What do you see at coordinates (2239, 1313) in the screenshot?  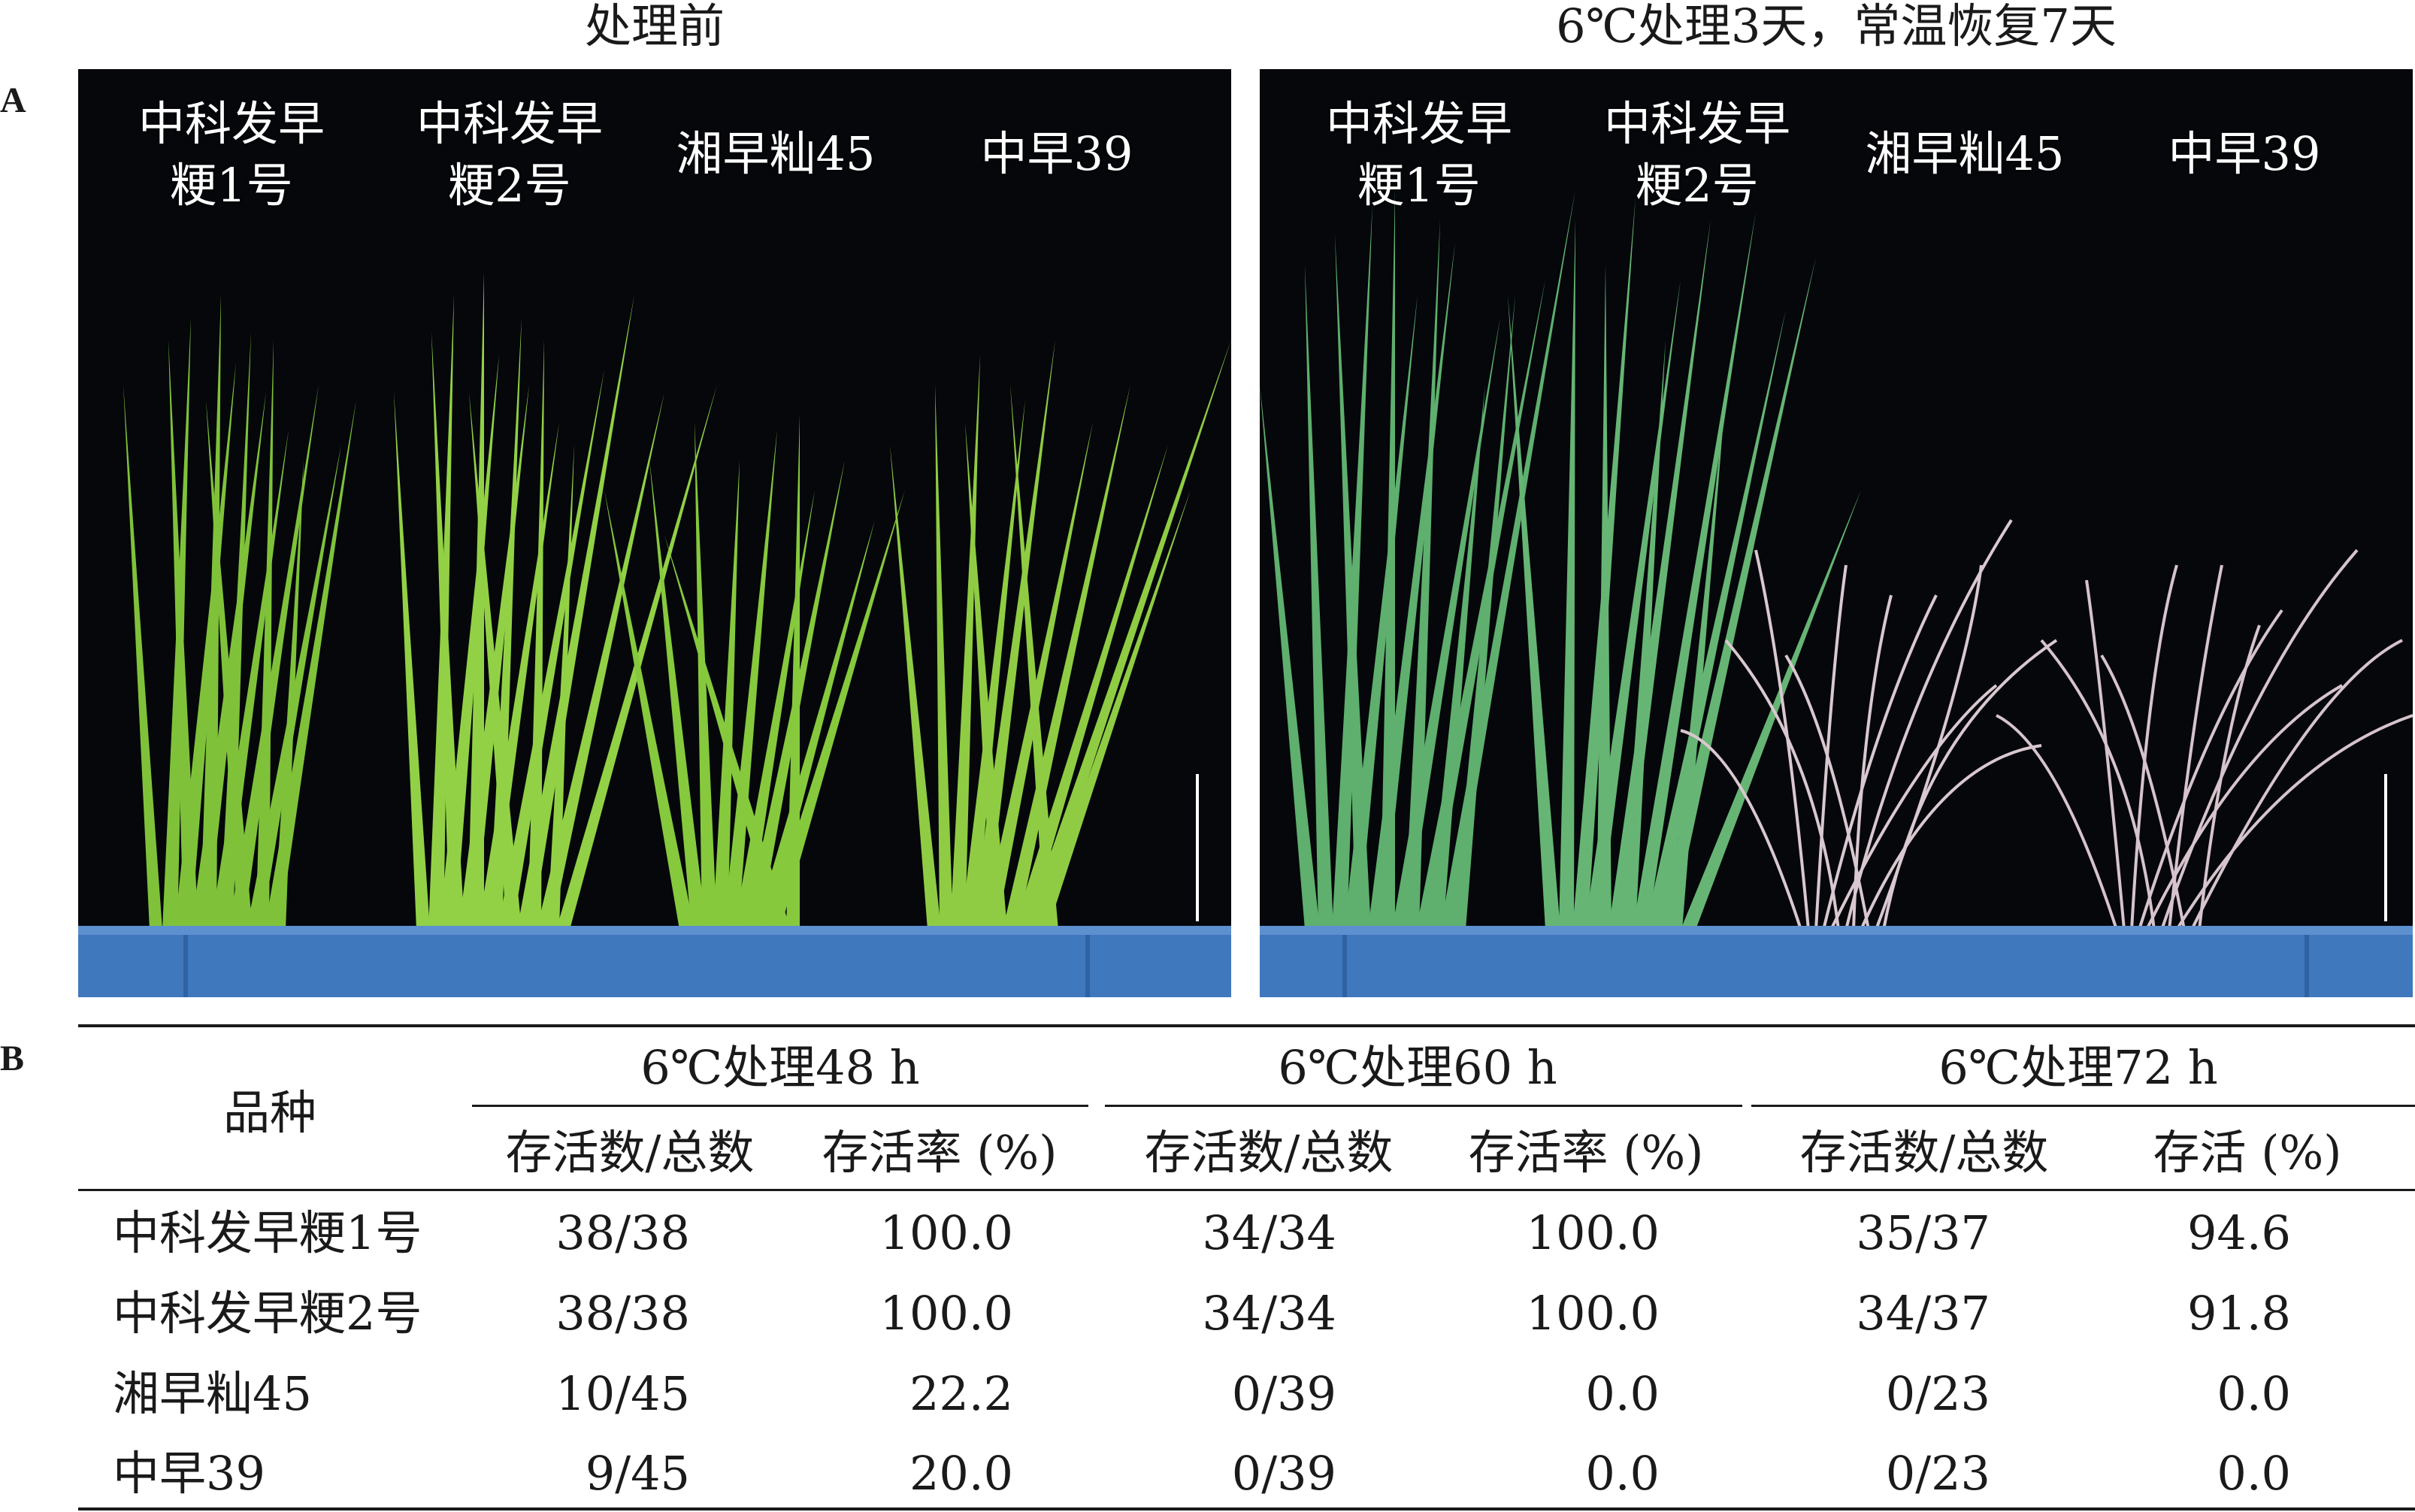 I see `value-cell: 91.8` at bounding box center [2239, 1313].